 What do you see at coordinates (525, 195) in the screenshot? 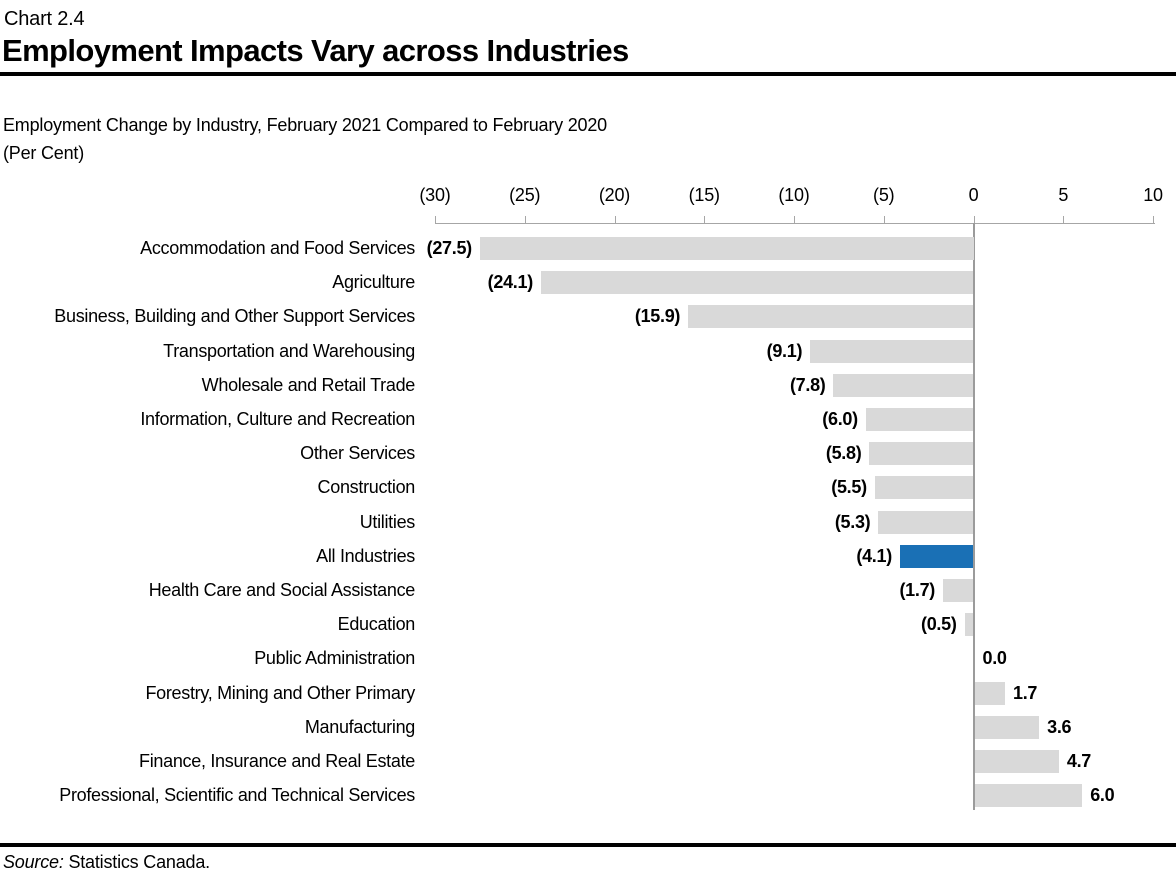
I see `x-axis-tick-label: (25)` at bounding box center [525, 195].